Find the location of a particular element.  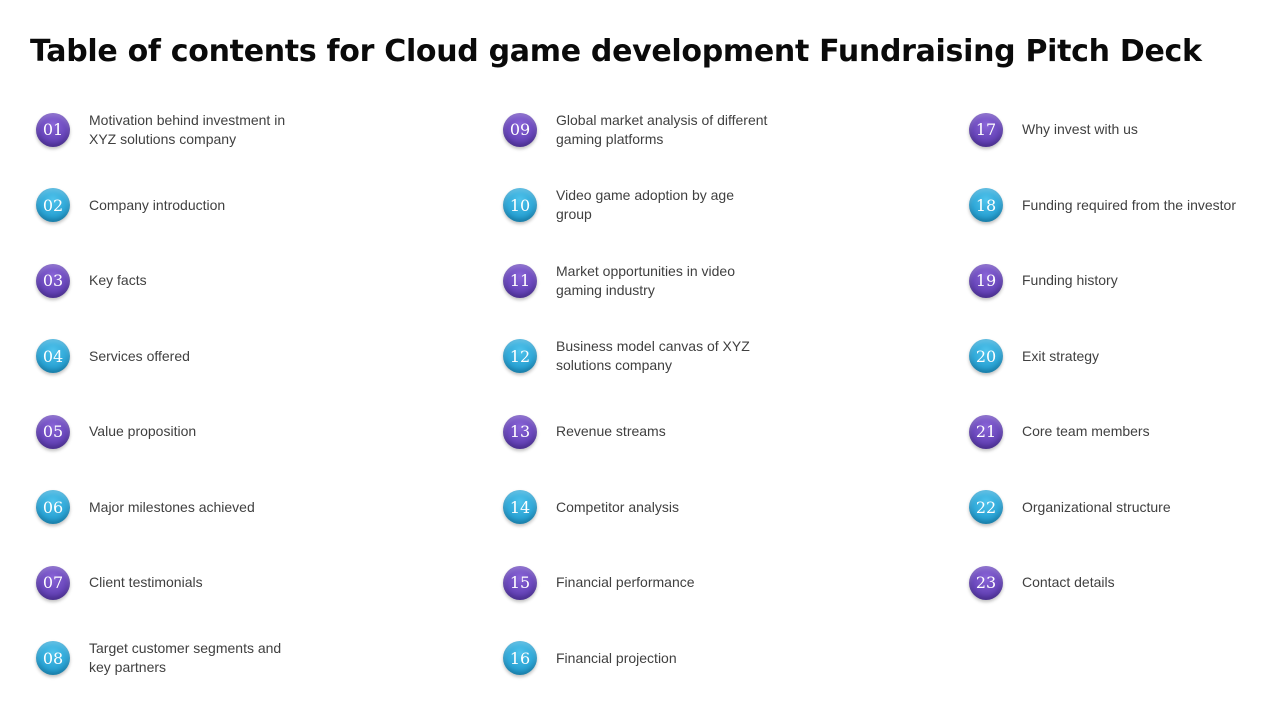

item-label: Contact details is located at coordinates (1068, 582).